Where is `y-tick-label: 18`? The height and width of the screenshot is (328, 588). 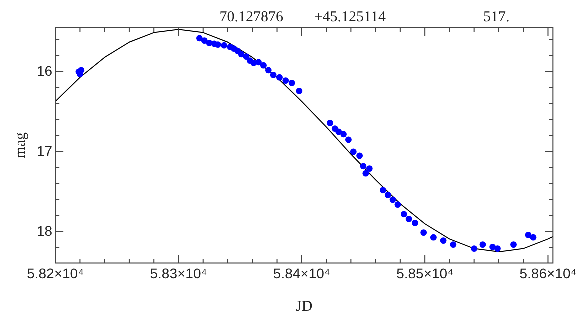 y-tick-label: 18 is located at coordinates (44, 230).